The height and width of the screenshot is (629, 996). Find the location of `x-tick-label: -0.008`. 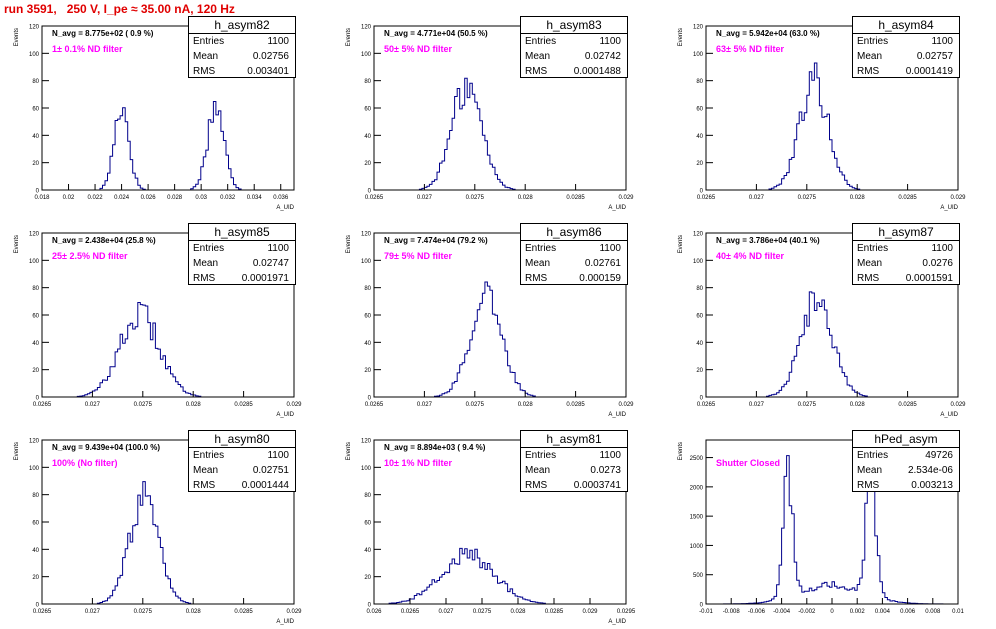

x-tick-label: -0.008 is located at coordinates (732, 612).